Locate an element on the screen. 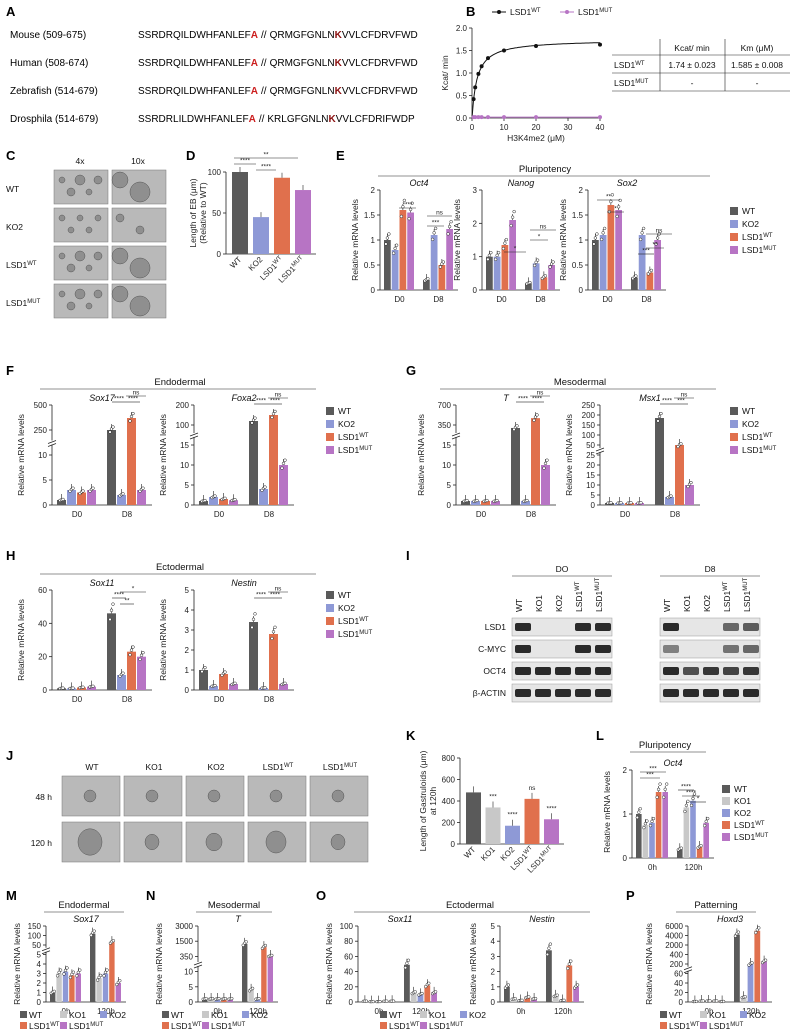 This screenshot has width=800, height=1035. eb-length-y-label: Length of EB (μm) is located at coordinates (193, 212).